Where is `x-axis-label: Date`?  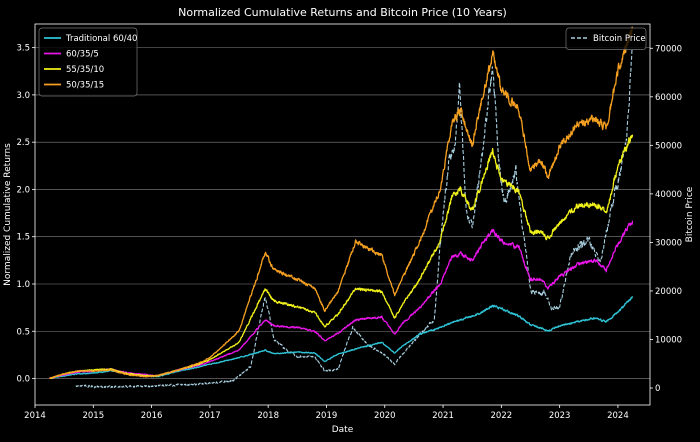 x-axis-label: Date is located at coordinates (343, 430).